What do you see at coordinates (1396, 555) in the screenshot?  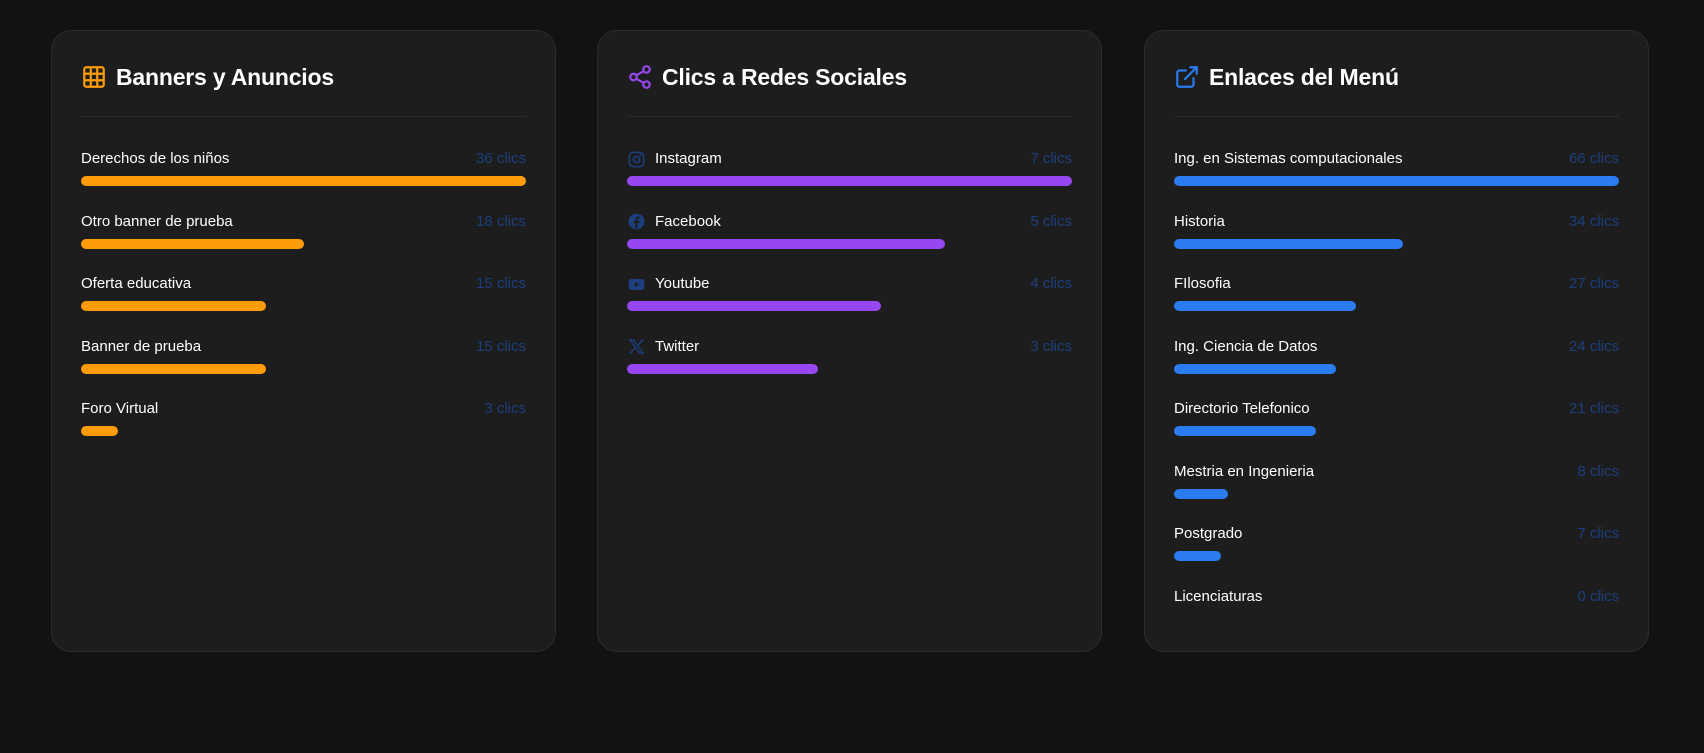 I see `menu-link-item: Postgrado 7 clics` at bounding box center [1396, 555].